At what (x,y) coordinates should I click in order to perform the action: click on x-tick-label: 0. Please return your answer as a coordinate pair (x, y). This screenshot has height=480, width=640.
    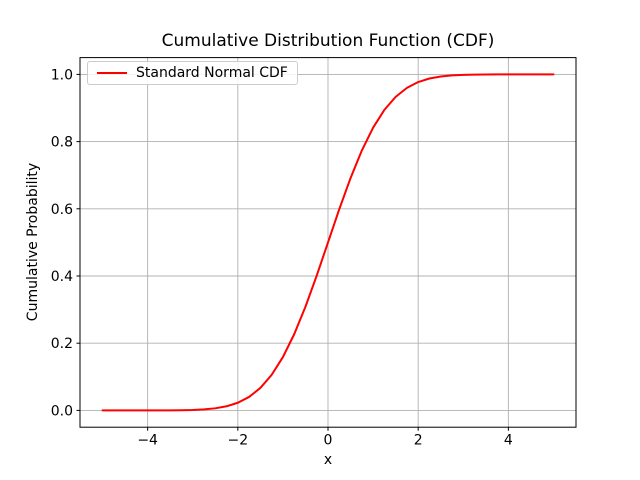
    Looking at the image, I should click on (328, 441).